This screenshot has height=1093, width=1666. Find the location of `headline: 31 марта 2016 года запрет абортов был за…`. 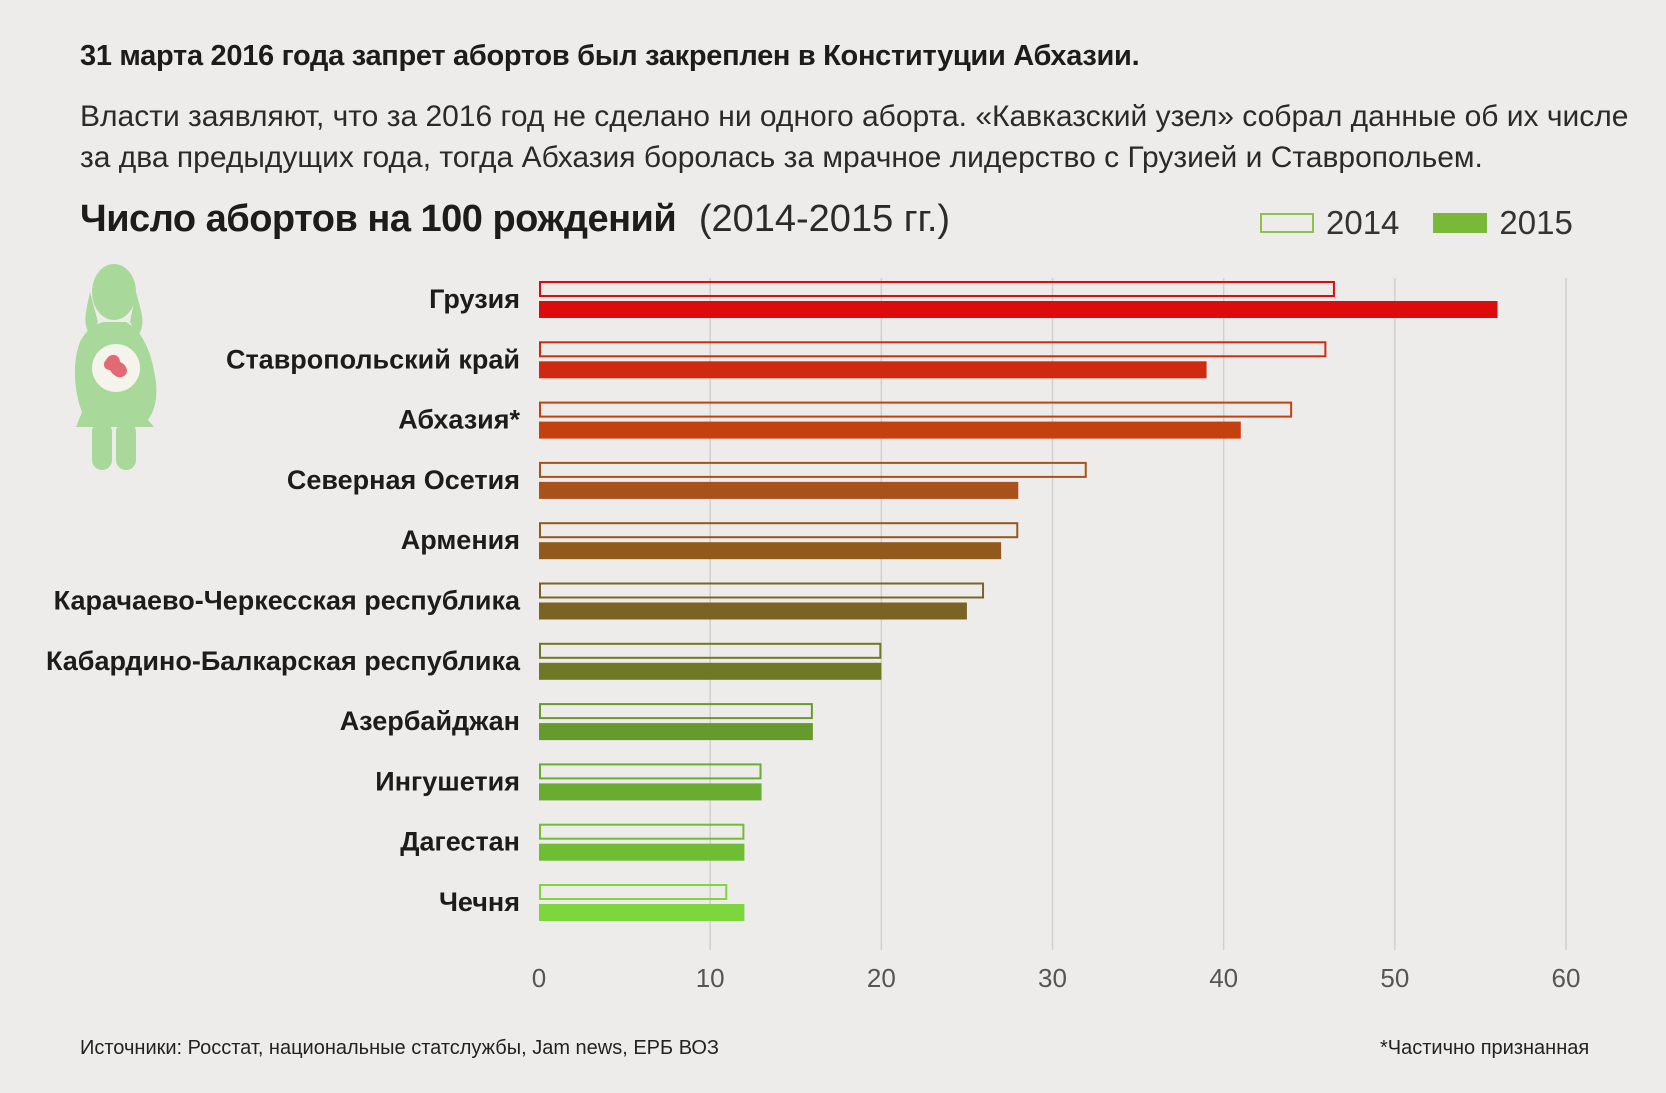

headline: 31 марта 2016 года запрет абортов был за… is located at coordinates (610, 56).